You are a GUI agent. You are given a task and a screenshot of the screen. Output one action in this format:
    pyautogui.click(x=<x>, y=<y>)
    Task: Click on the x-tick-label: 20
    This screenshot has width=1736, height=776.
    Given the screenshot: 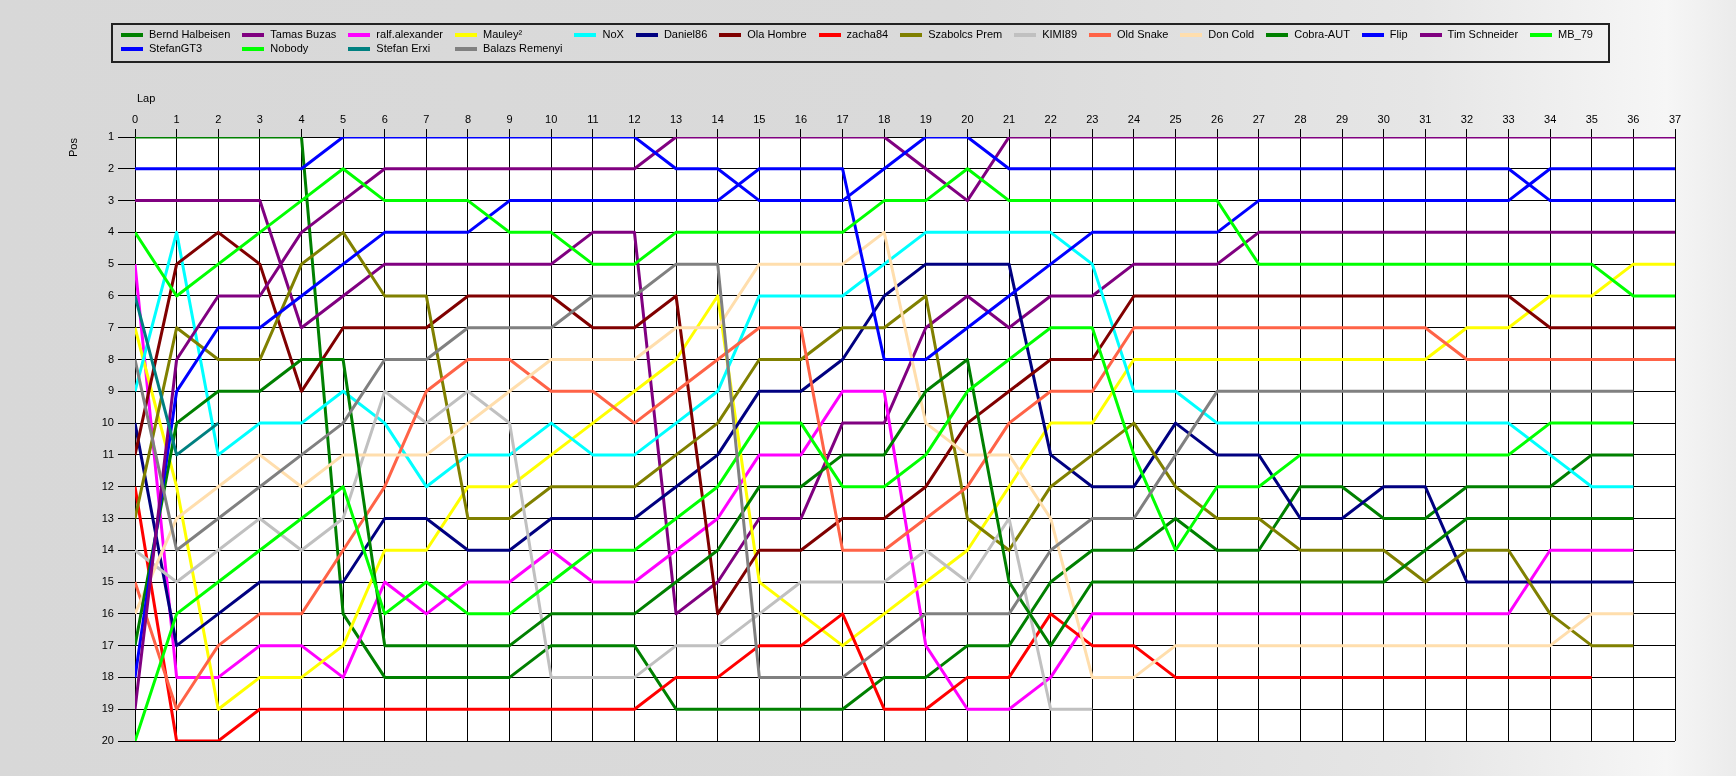 What is the action you would take?
    pyautogui.click(x=967, y=119)
    